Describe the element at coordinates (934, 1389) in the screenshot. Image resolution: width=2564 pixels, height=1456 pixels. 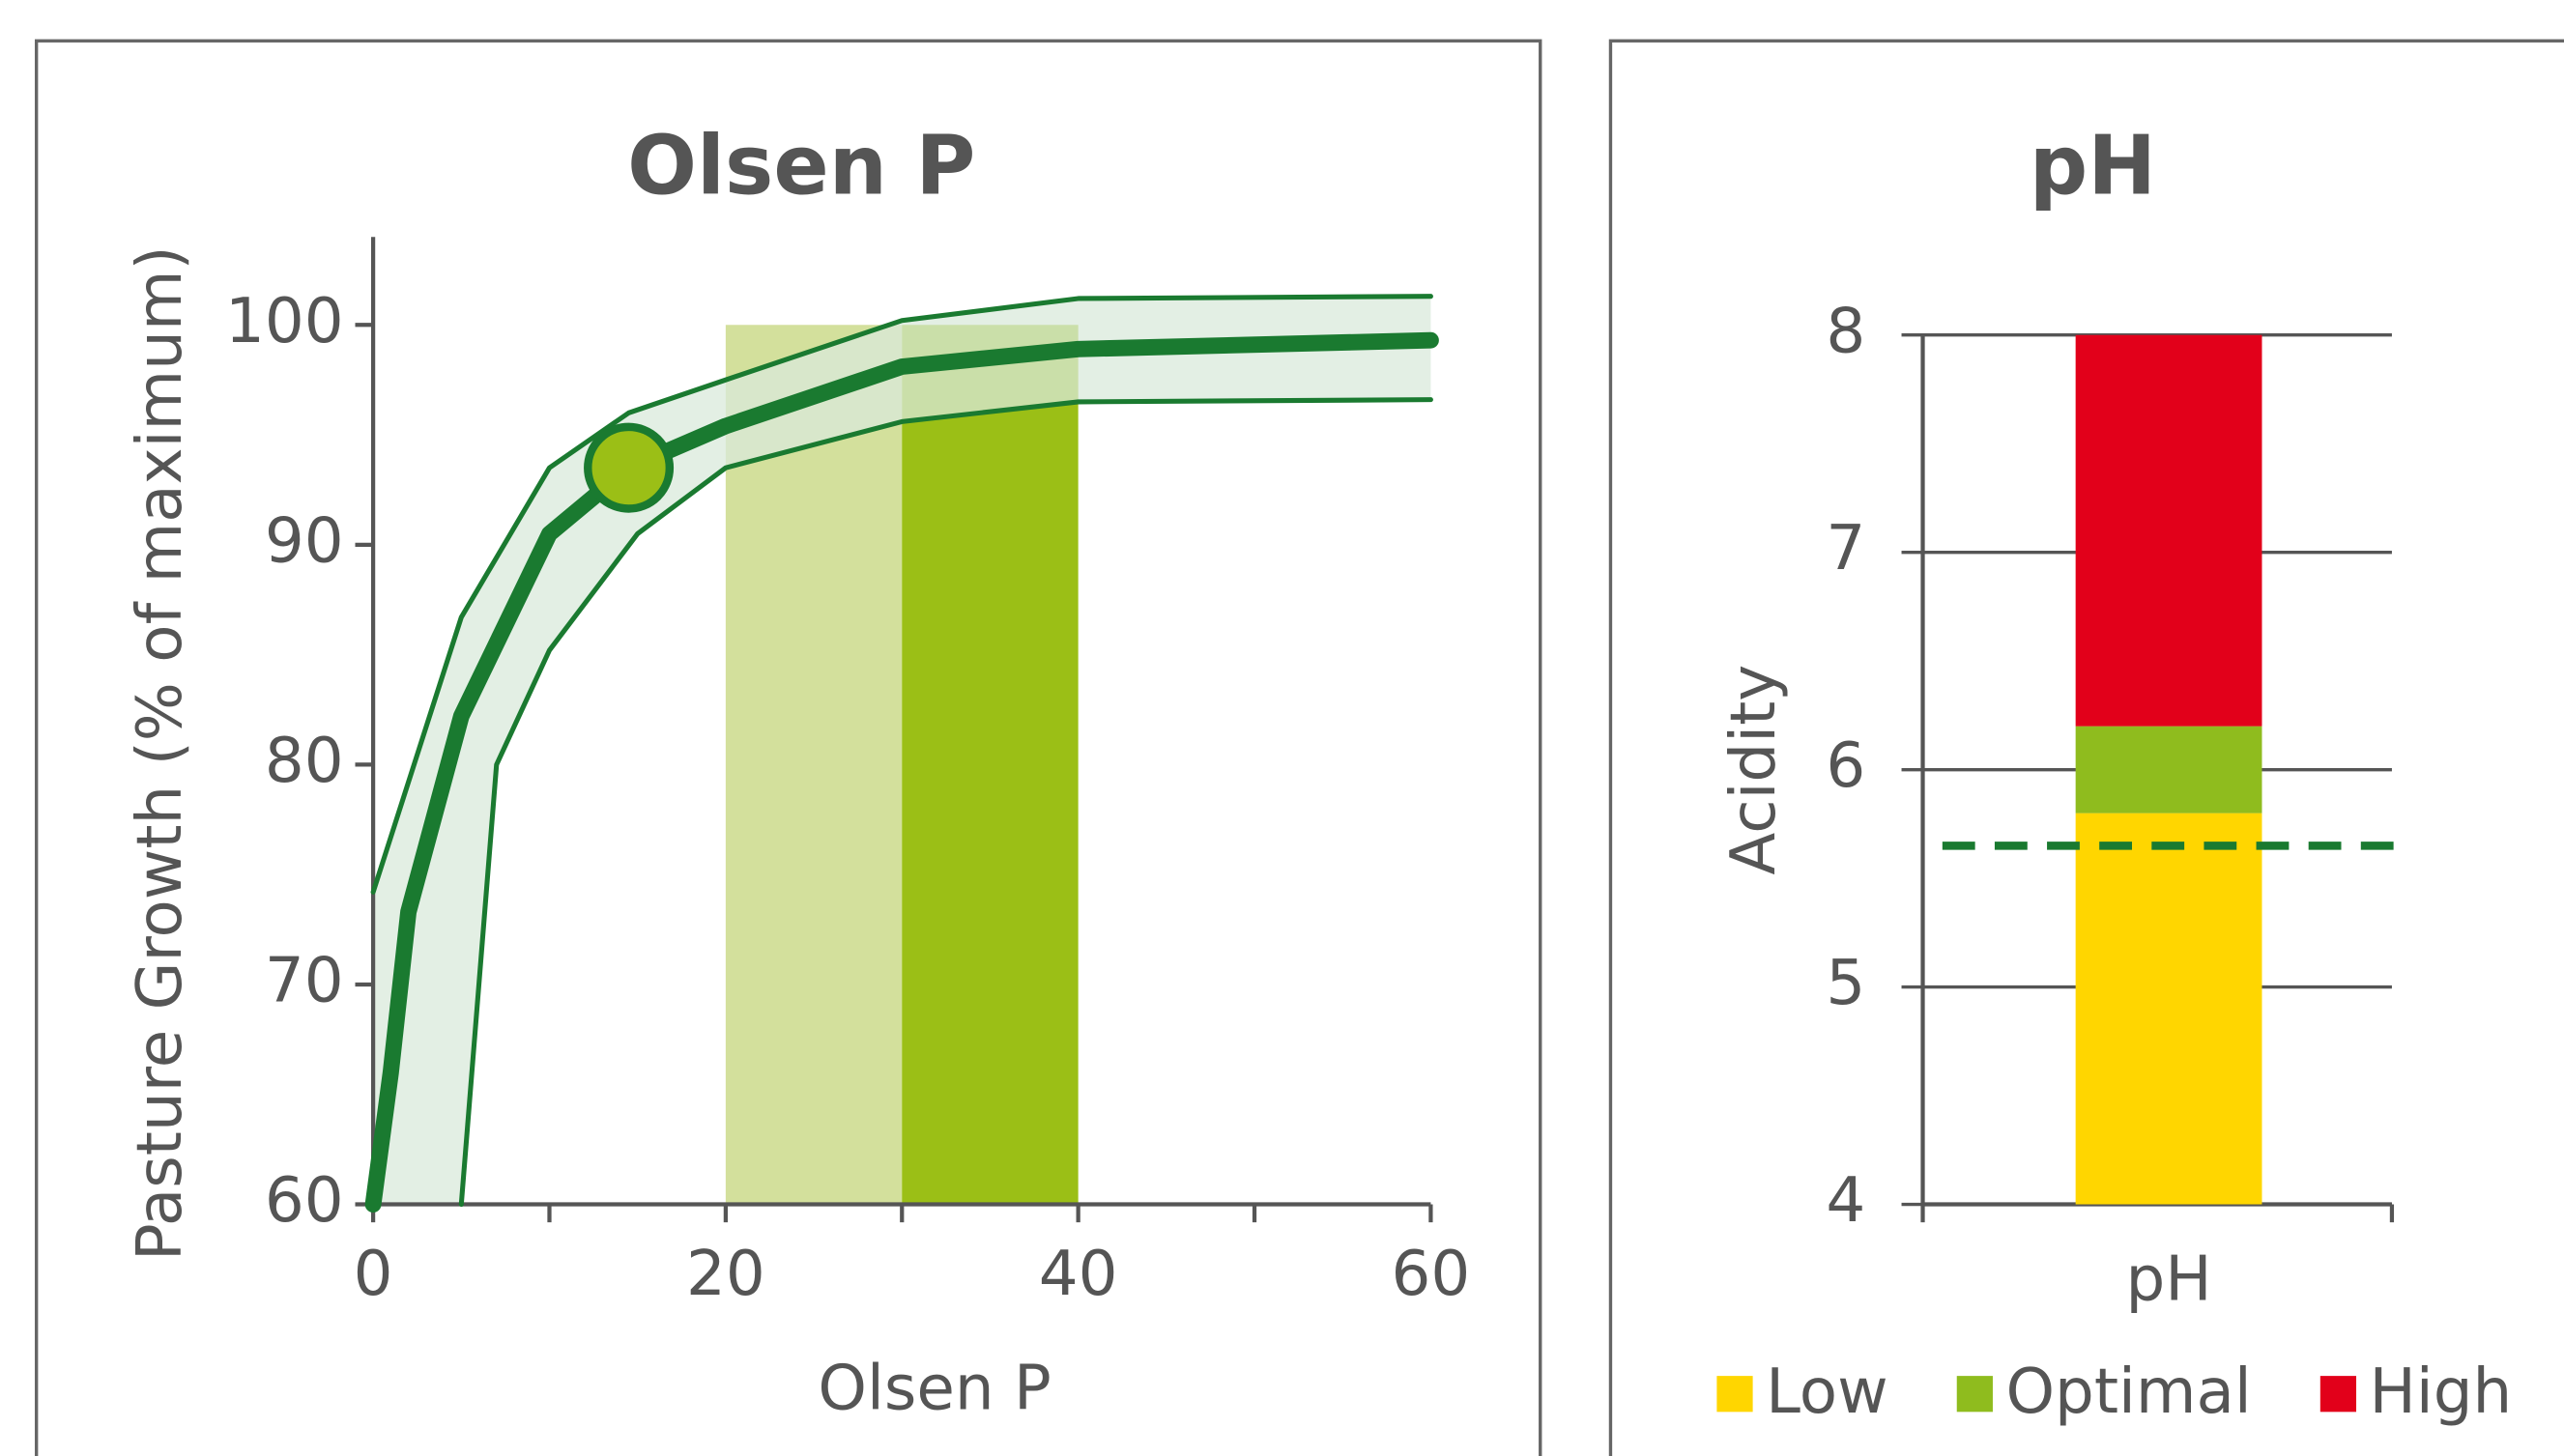
I see `x-axis-label: Olsen P` at that location.